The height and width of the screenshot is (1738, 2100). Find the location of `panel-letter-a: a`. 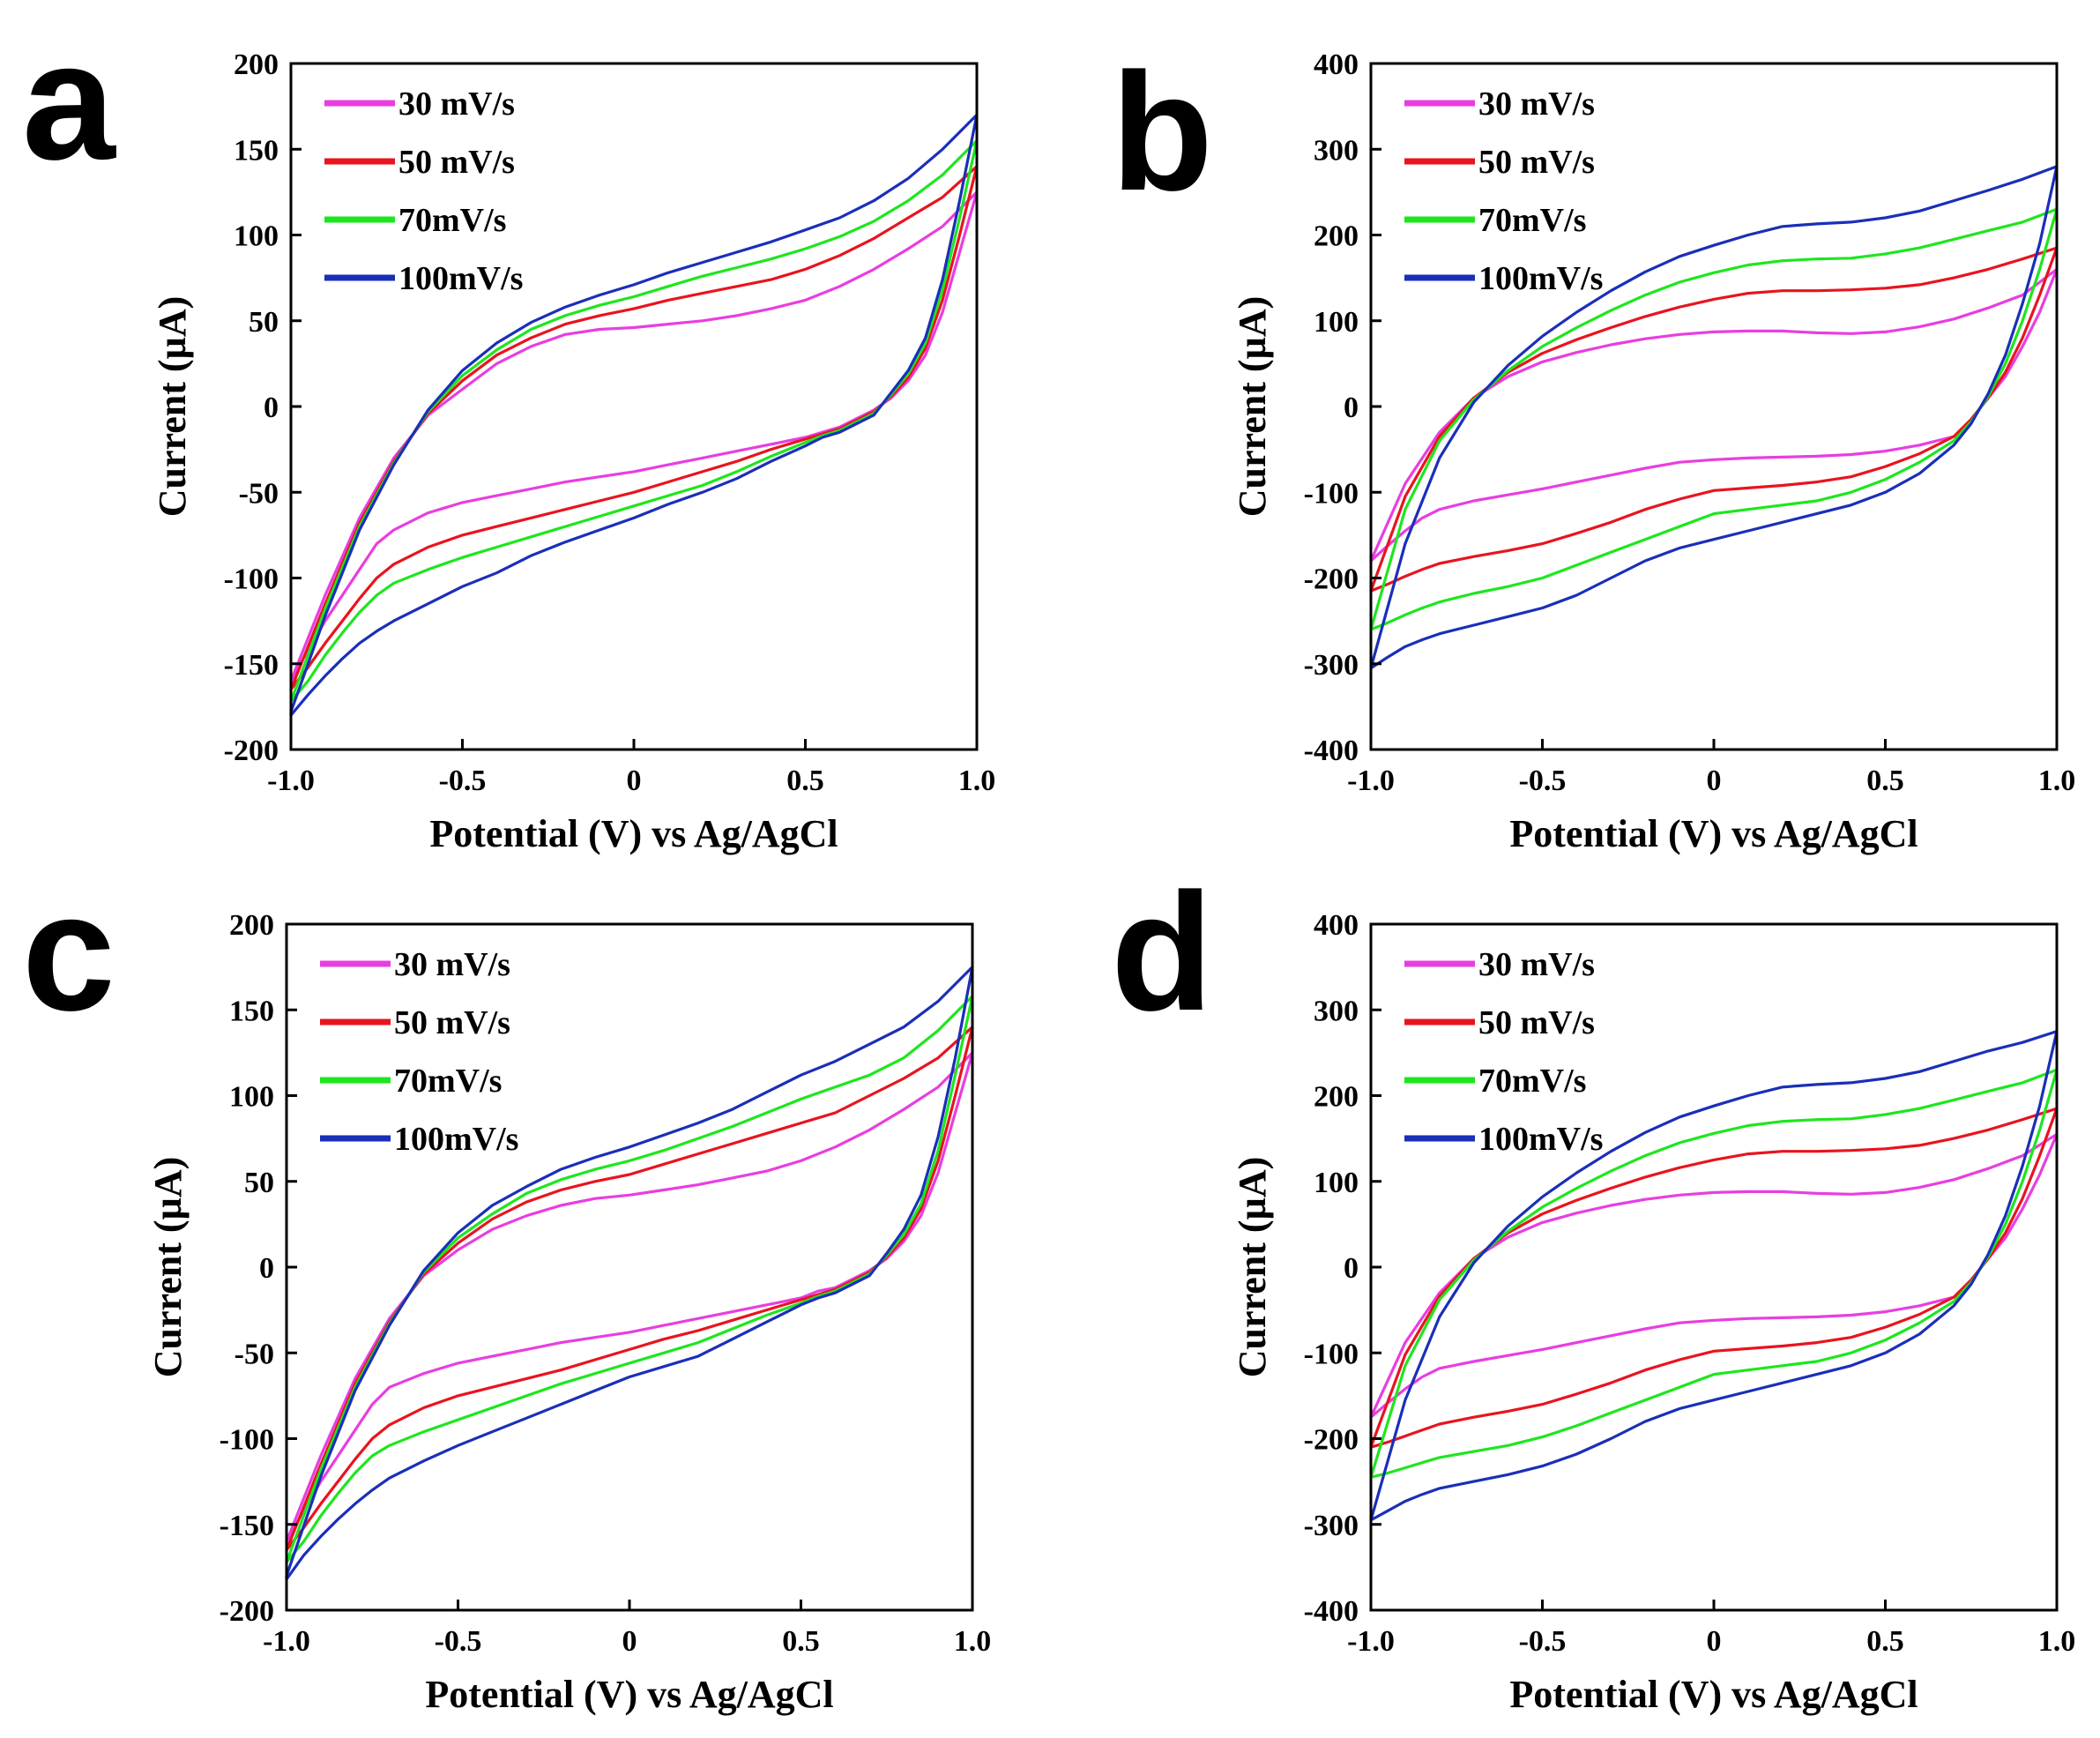

panel-letter-a: a is located at coordinates (69, 101).